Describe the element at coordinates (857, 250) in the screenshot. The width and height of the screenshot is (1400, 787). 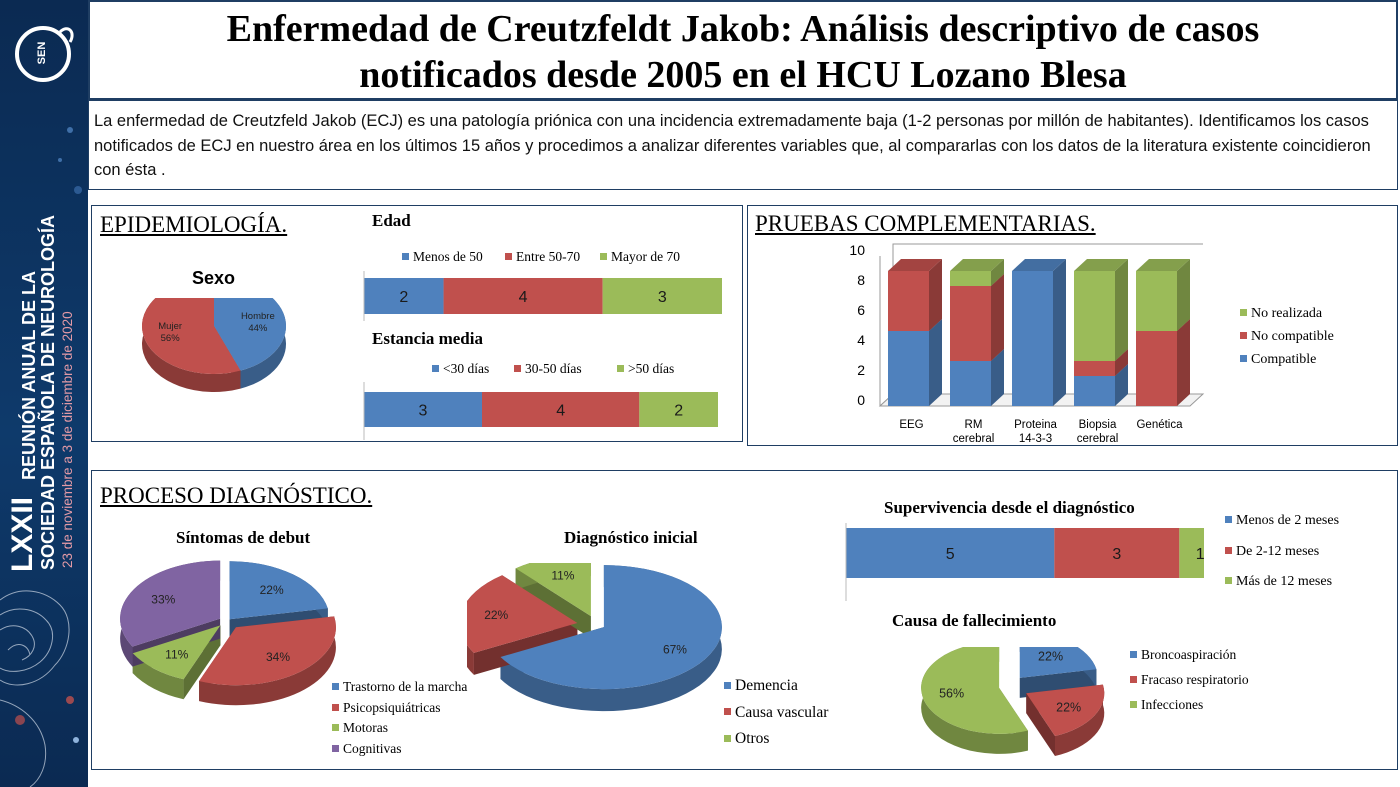
I see `y-tick-label: 10` at that location.